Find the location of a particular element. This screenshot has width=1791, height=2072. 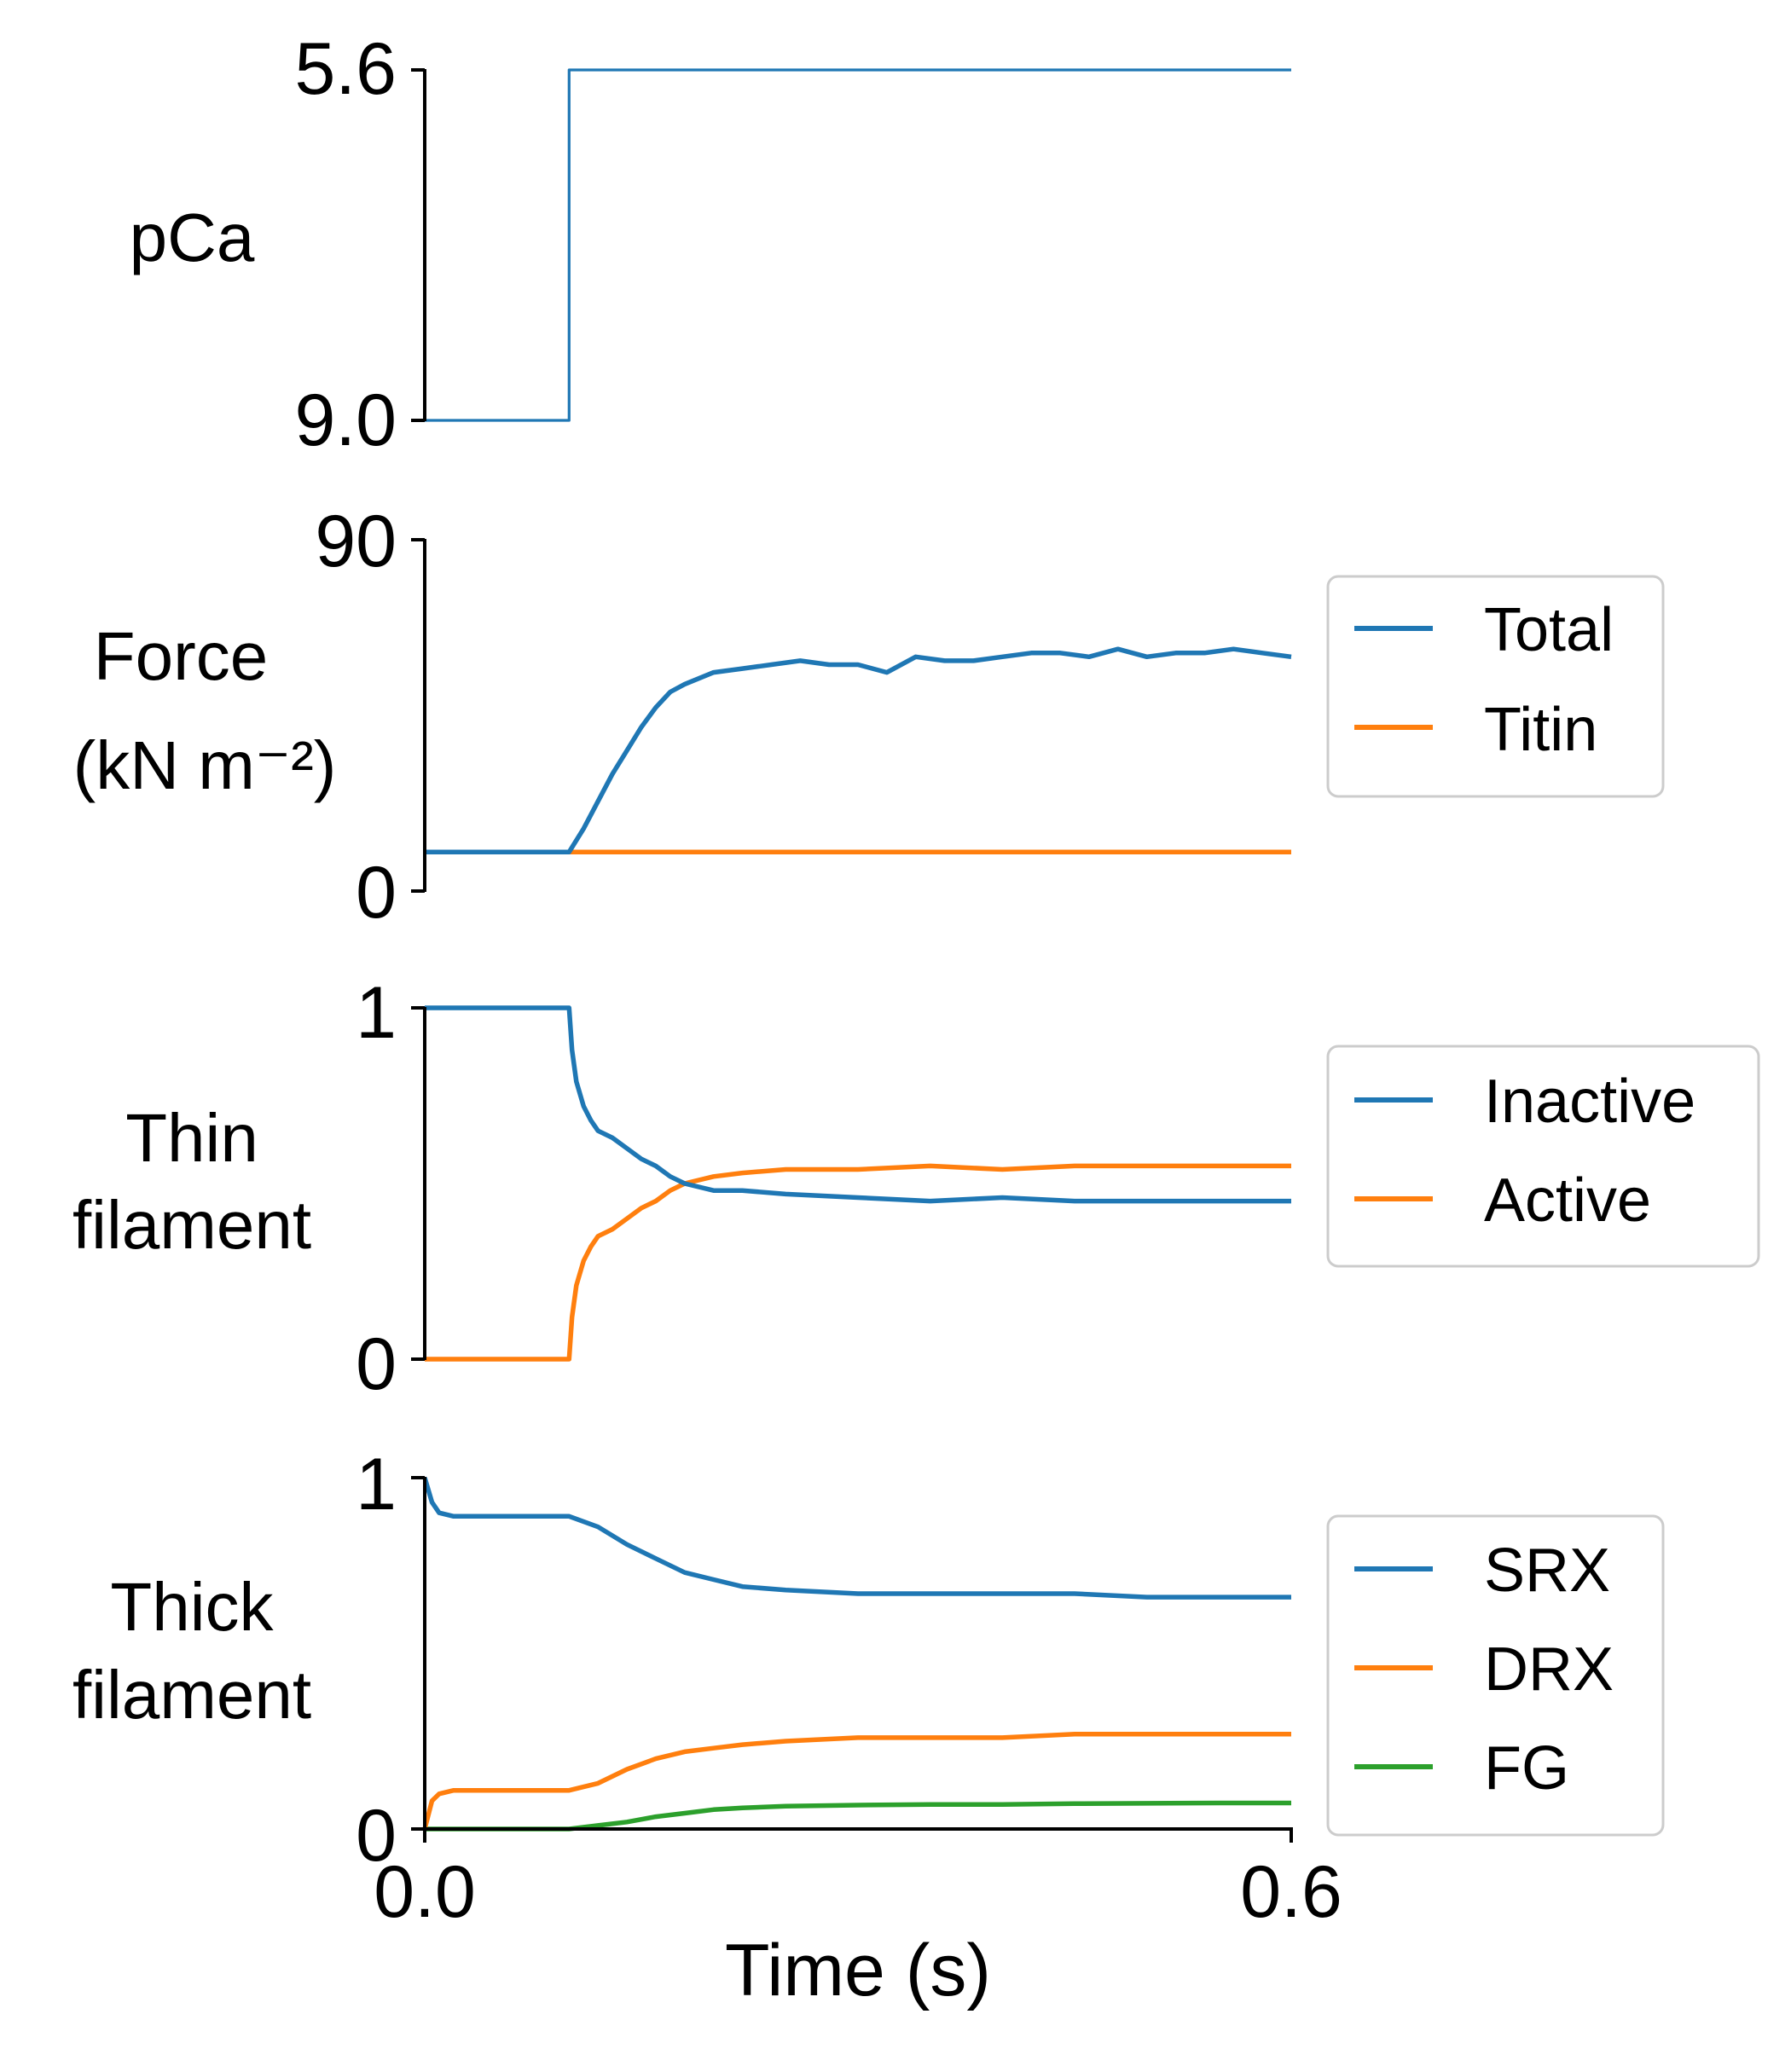

legend-label-active: Active is located at coordinates (1567, 1200).